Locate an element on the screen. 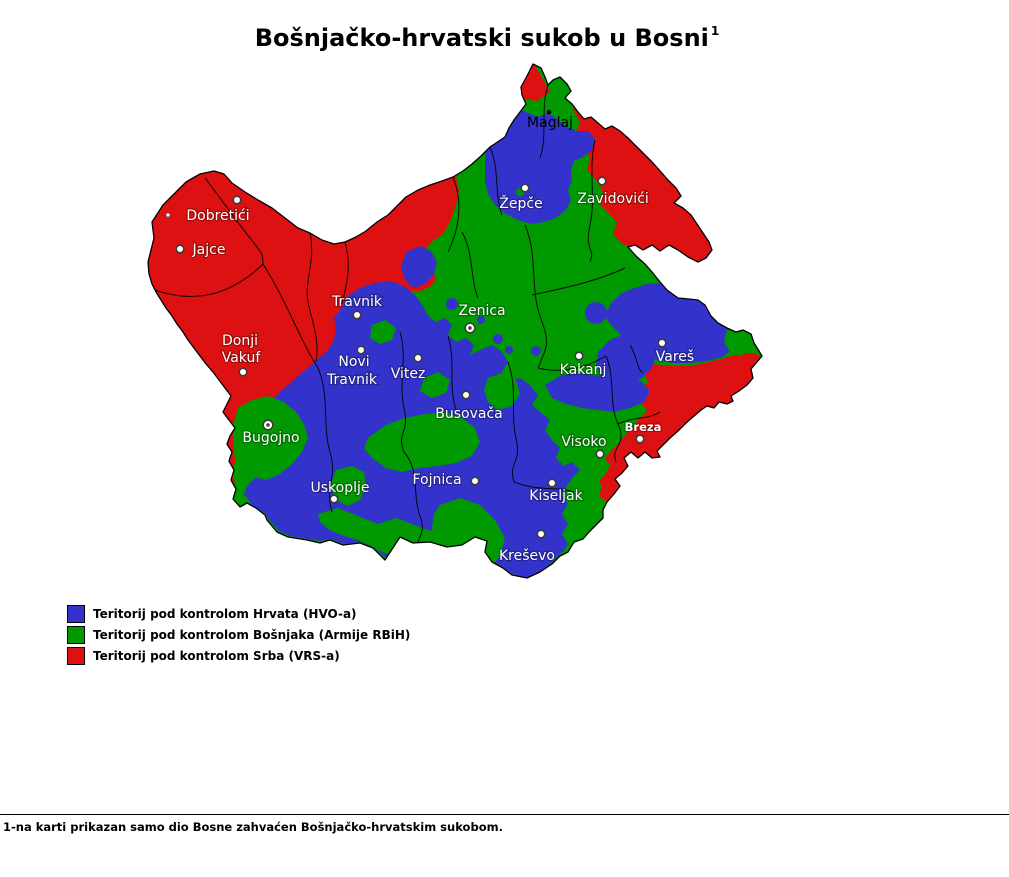 This screenshot has width=1009, height=877. city-label-novi-travnik: Novi is located at coordinates (353, 362).